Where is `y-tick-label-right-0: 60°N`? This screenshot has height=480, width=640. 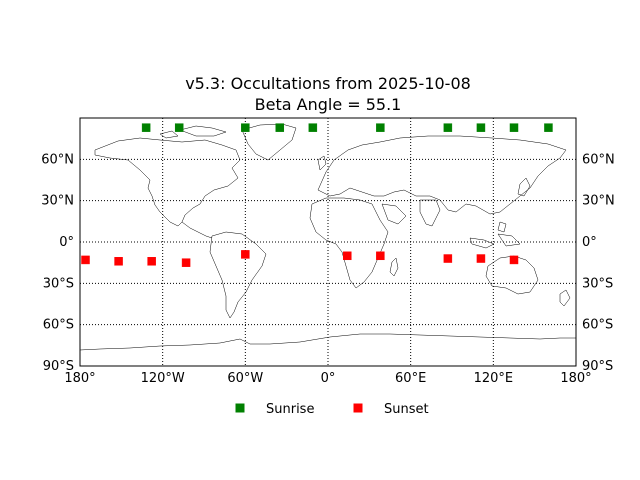
y-tick-label-right-0: 60°N is located at coordinates (598, 159).